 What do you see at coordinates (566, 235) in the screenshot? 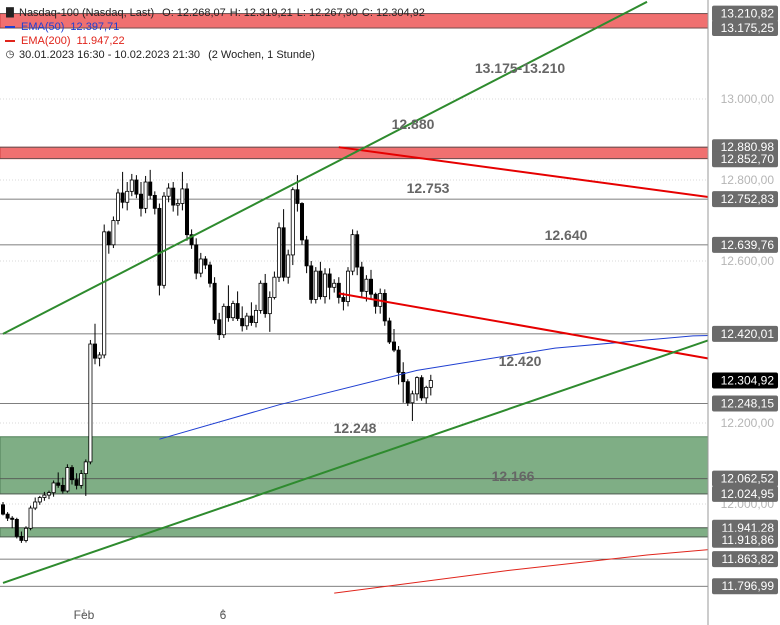
I see `annotation-label-3: 12.640` at bounding box center [566, 235].